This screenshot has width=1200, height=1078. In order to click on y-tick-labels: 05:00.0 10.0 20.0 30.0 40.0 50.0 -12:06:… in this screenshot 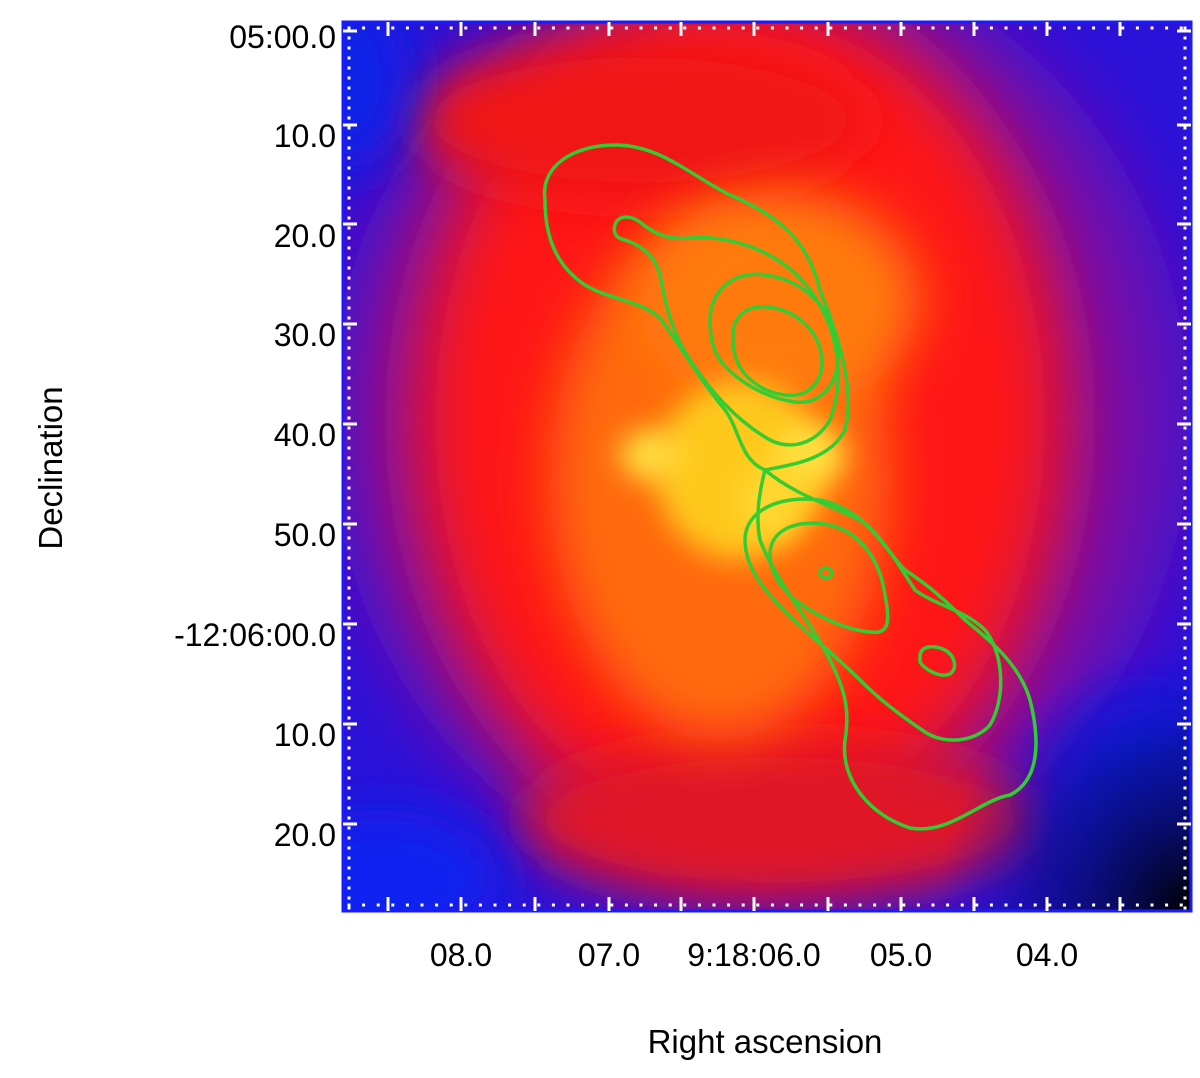, I will do `click(255, 436)`.